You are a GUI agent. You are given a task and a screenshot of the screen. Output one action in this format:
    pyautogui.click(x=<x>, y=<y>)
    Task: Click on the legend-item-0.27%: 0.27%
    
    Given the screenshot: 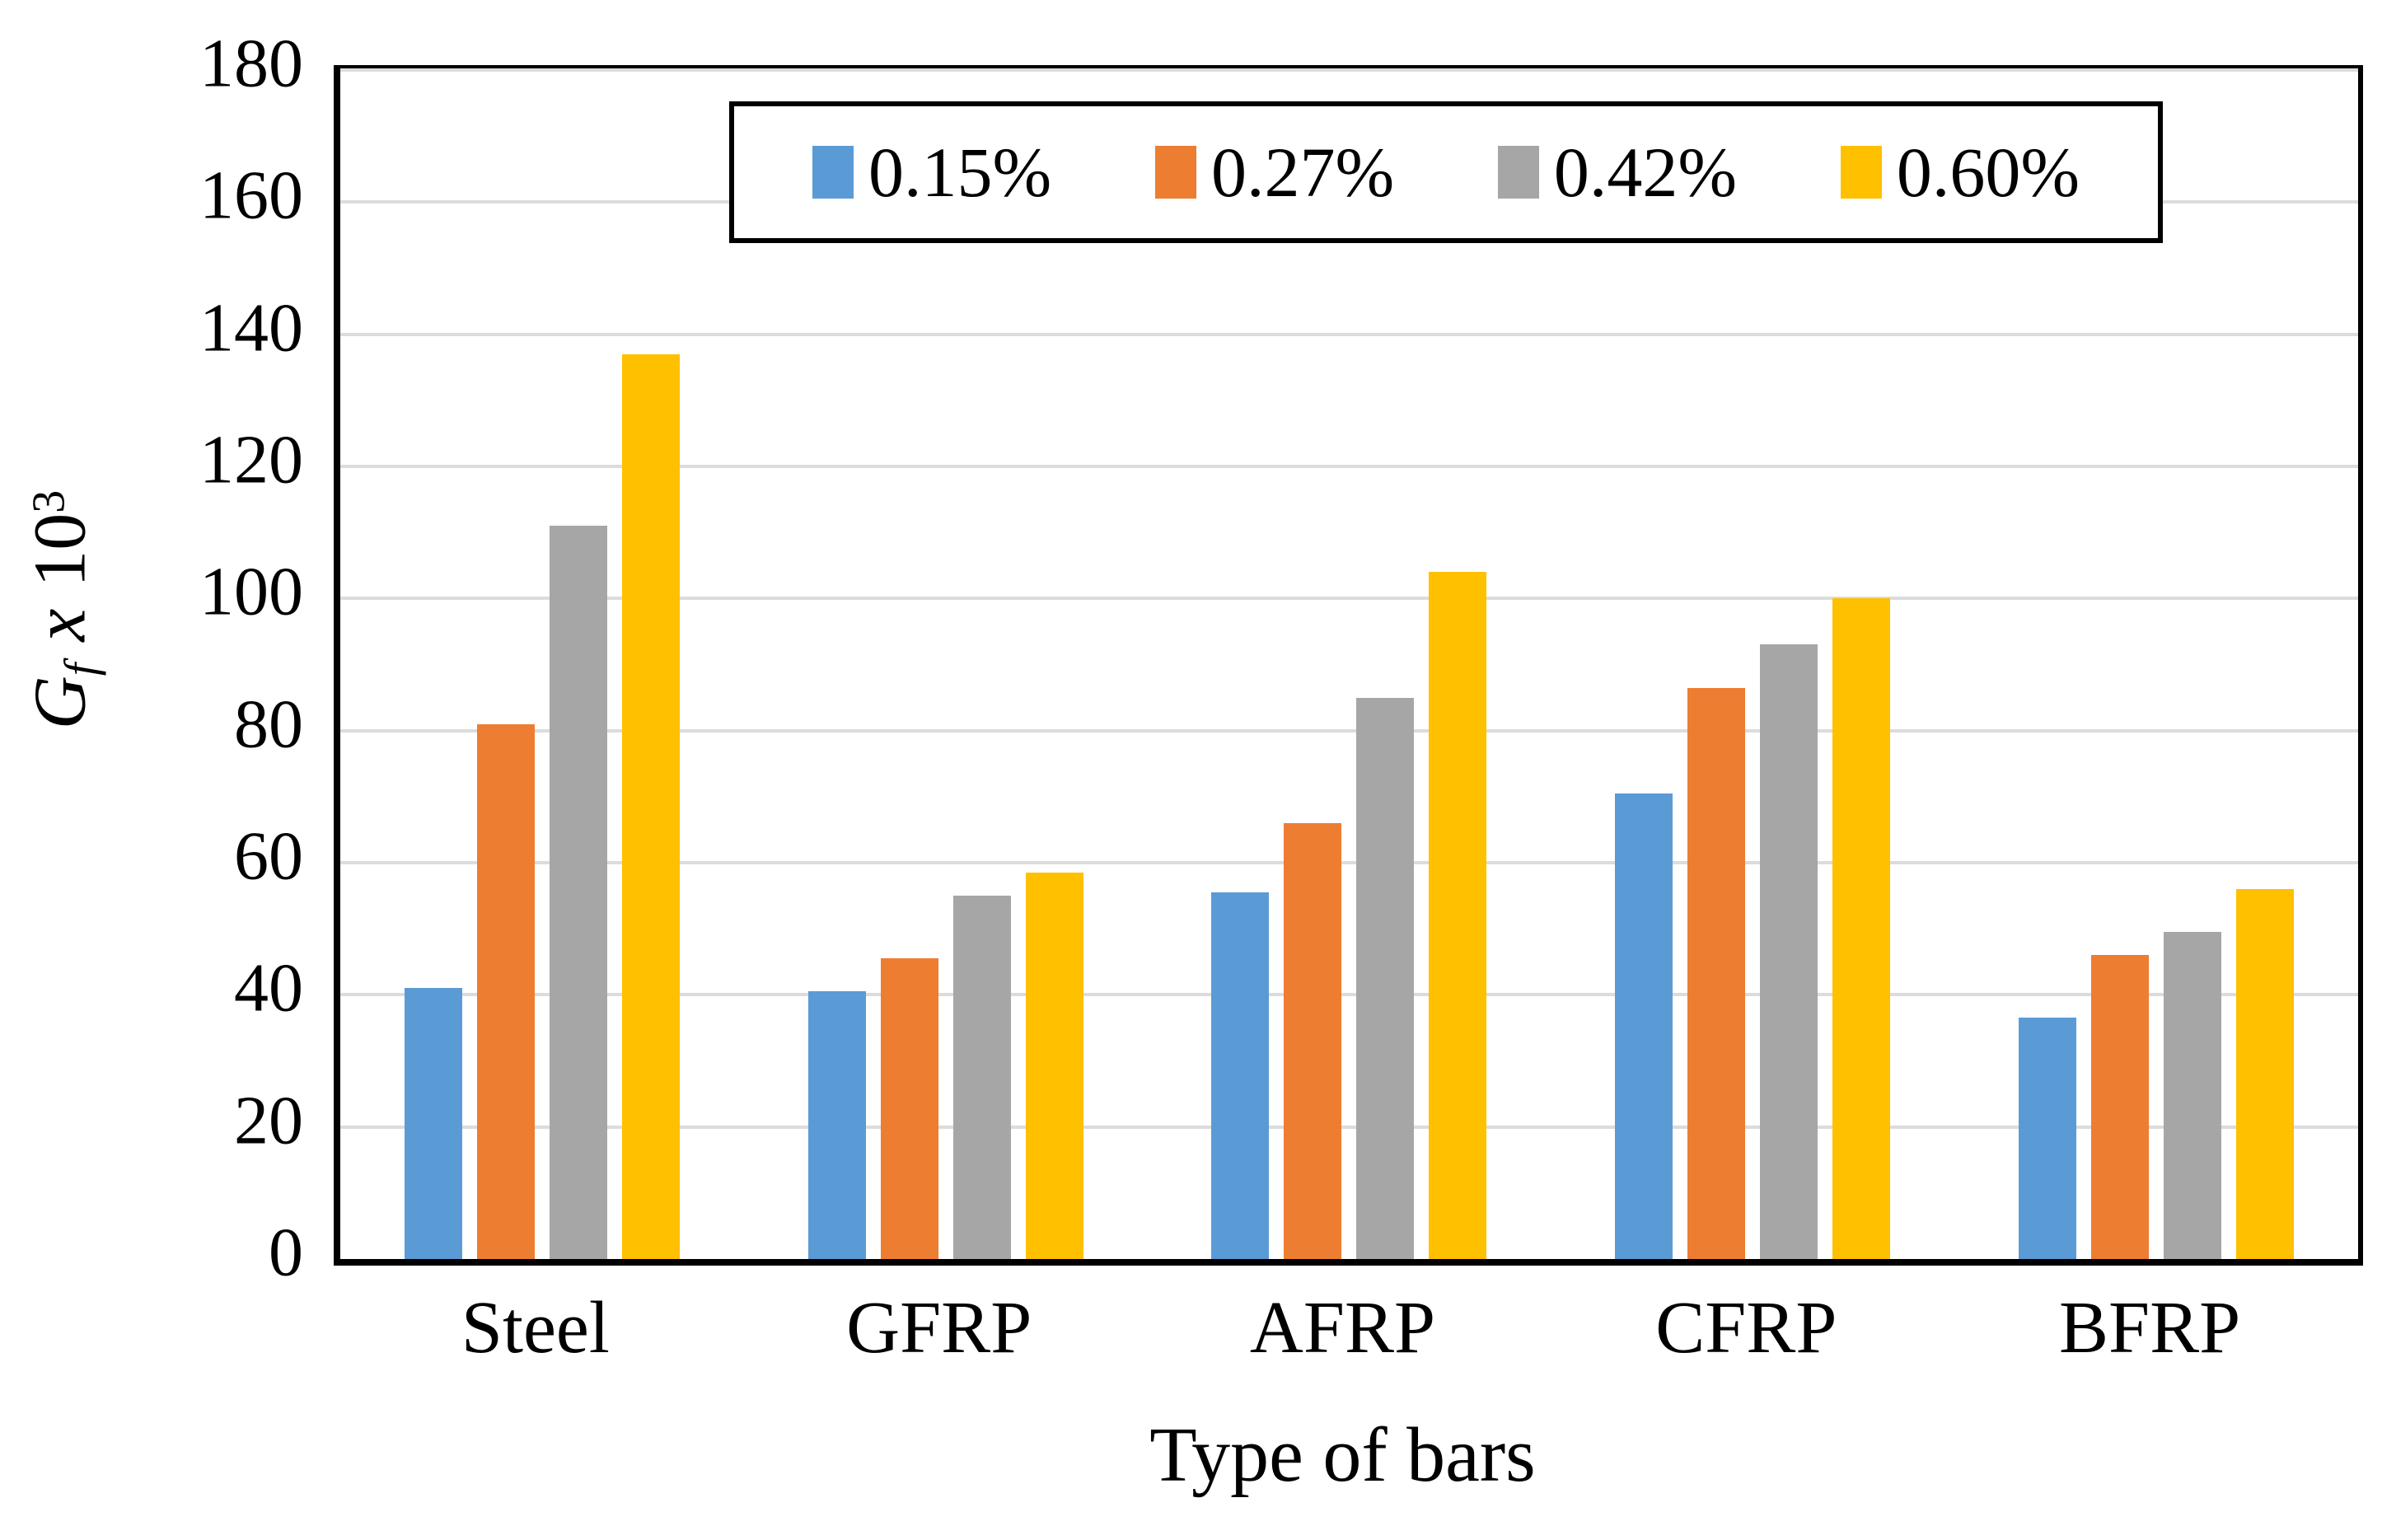 What is the action you would take?
    pyautogui.click(x=1275, y=172)
    